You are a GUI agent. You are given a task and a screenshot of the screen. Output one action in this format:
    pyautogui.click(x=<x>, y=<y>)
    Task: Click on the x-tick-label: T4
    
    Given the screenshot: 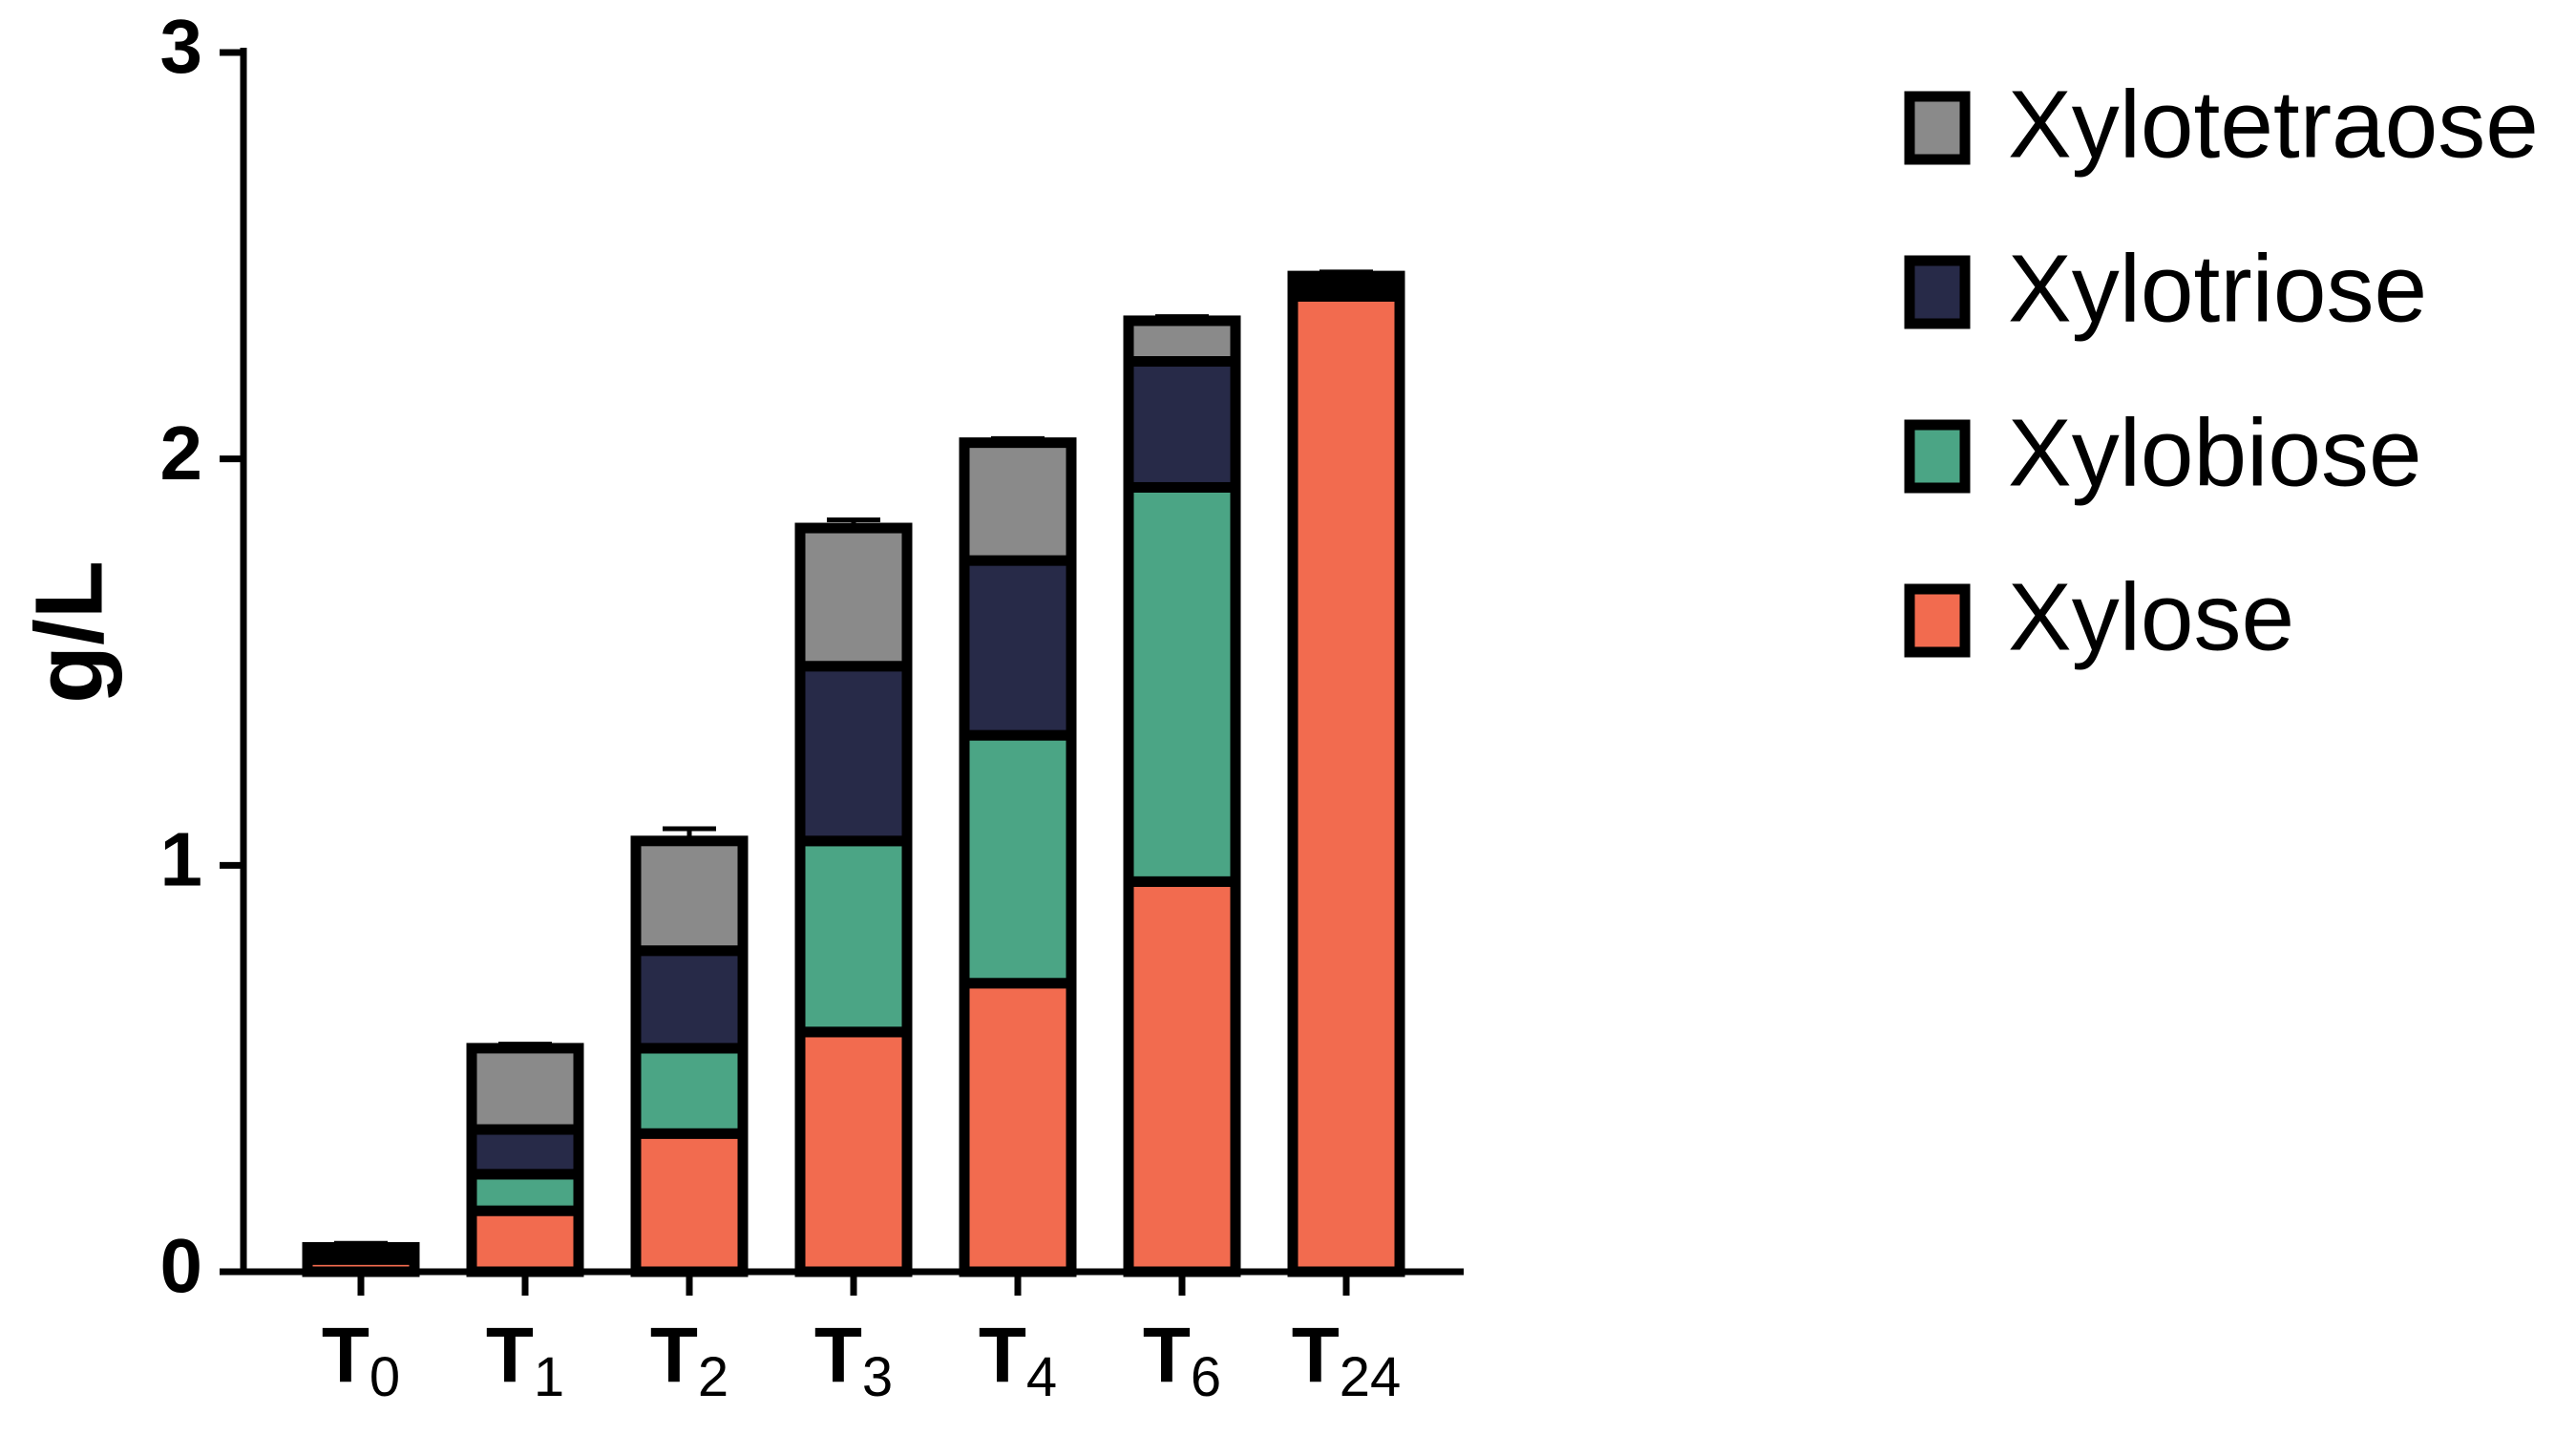 What is the action you would take?
    pyautogui.click(x=1018, y=1361)
    